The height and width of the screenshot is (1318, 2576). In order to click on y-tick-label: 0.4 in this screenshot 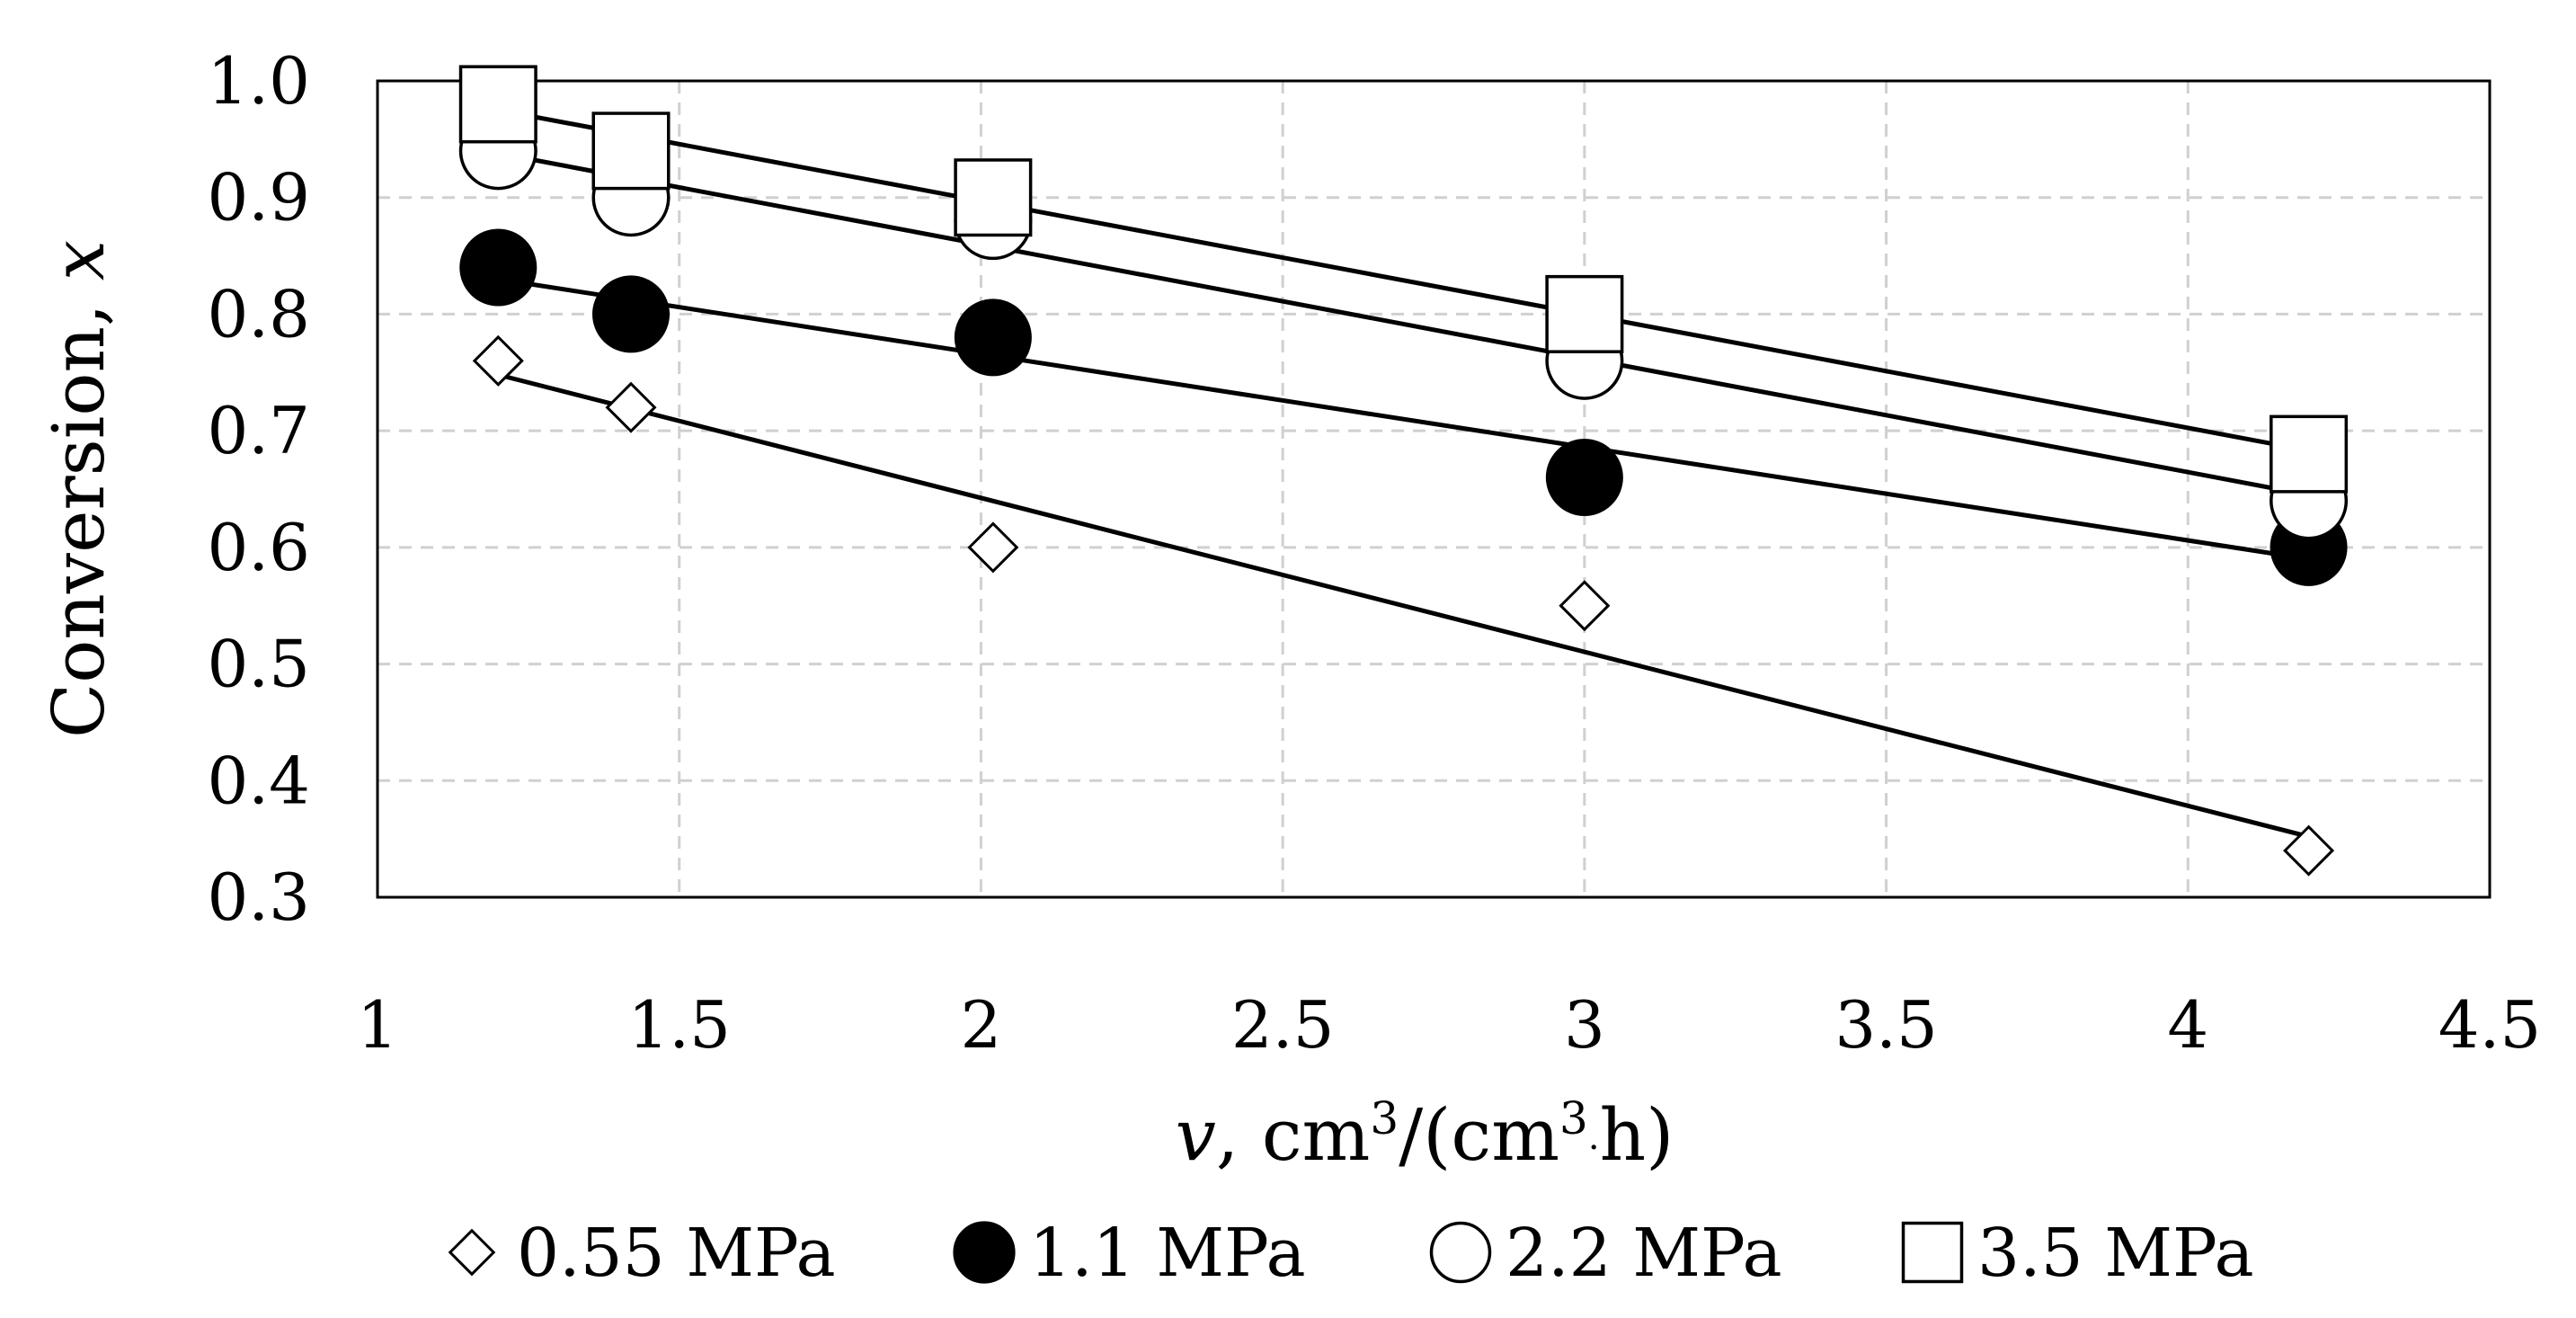, I will do `click(258, 780)`.